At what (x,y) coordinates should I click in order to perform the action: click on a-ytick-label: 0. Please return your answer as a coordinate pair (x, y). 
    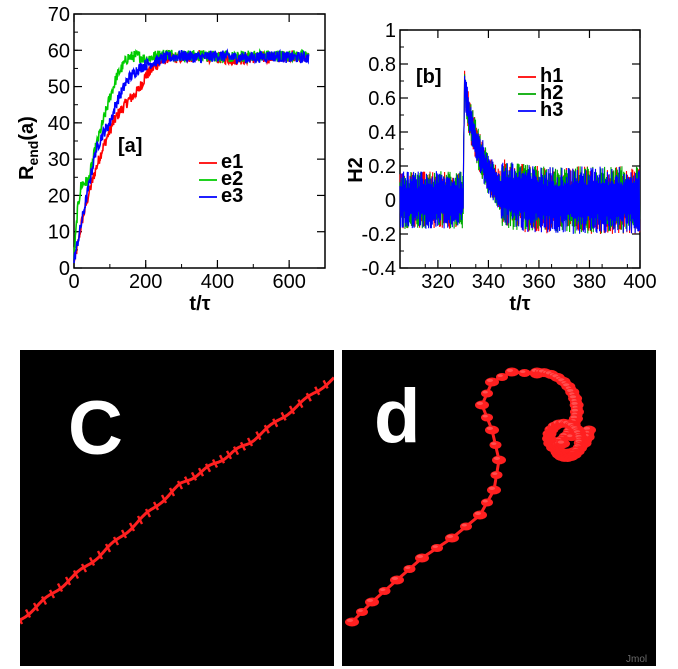
    Looking at the image, I should click on (64, 269).